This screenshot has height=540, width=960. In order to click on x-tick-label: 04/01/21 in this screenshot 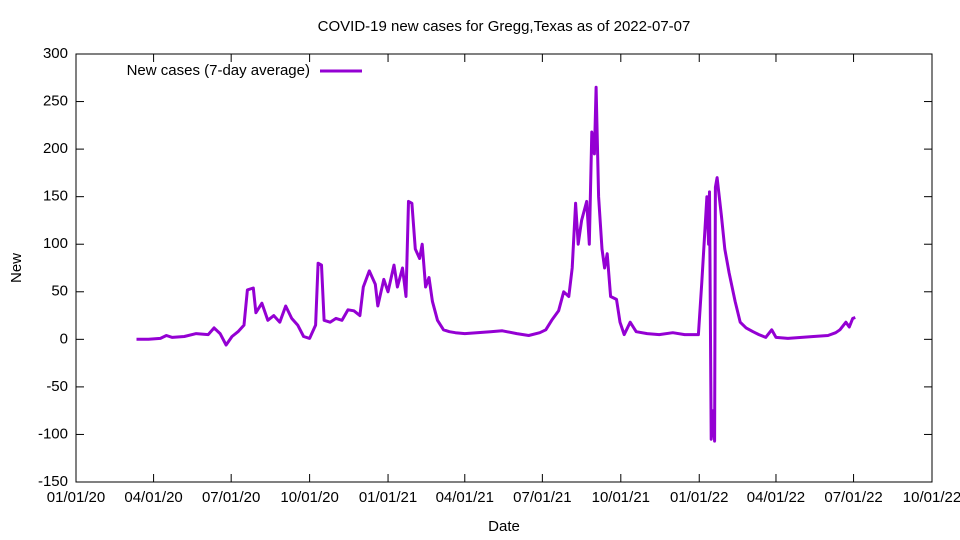, I will do `click(465, 497)`.